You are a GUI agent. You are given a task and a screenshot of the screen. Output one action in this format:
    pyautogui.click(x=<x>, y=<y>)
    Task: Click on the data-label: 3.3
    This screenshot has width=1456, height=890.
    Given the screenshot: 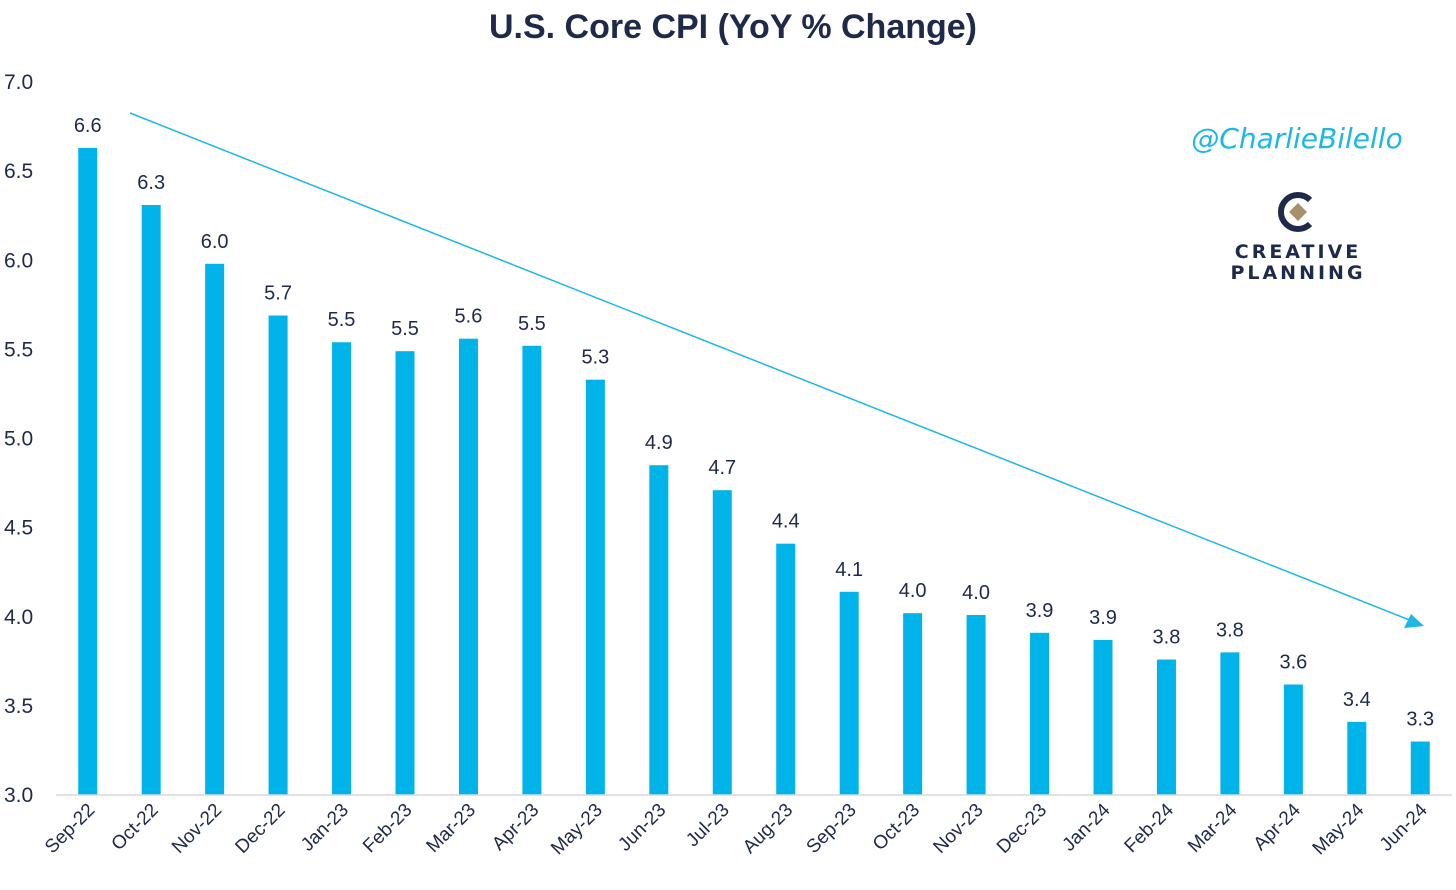 What is the action you would take?
    pyautogui.click(x=1420, y=720)
    